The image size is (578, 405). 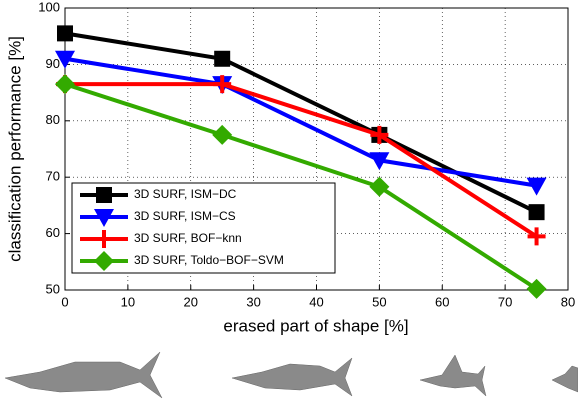 What do you see at coordinates (315, 325) in the screenshot?
I see `x-axis-label: erased part of shape [%]` at bounding box center [315, 325].